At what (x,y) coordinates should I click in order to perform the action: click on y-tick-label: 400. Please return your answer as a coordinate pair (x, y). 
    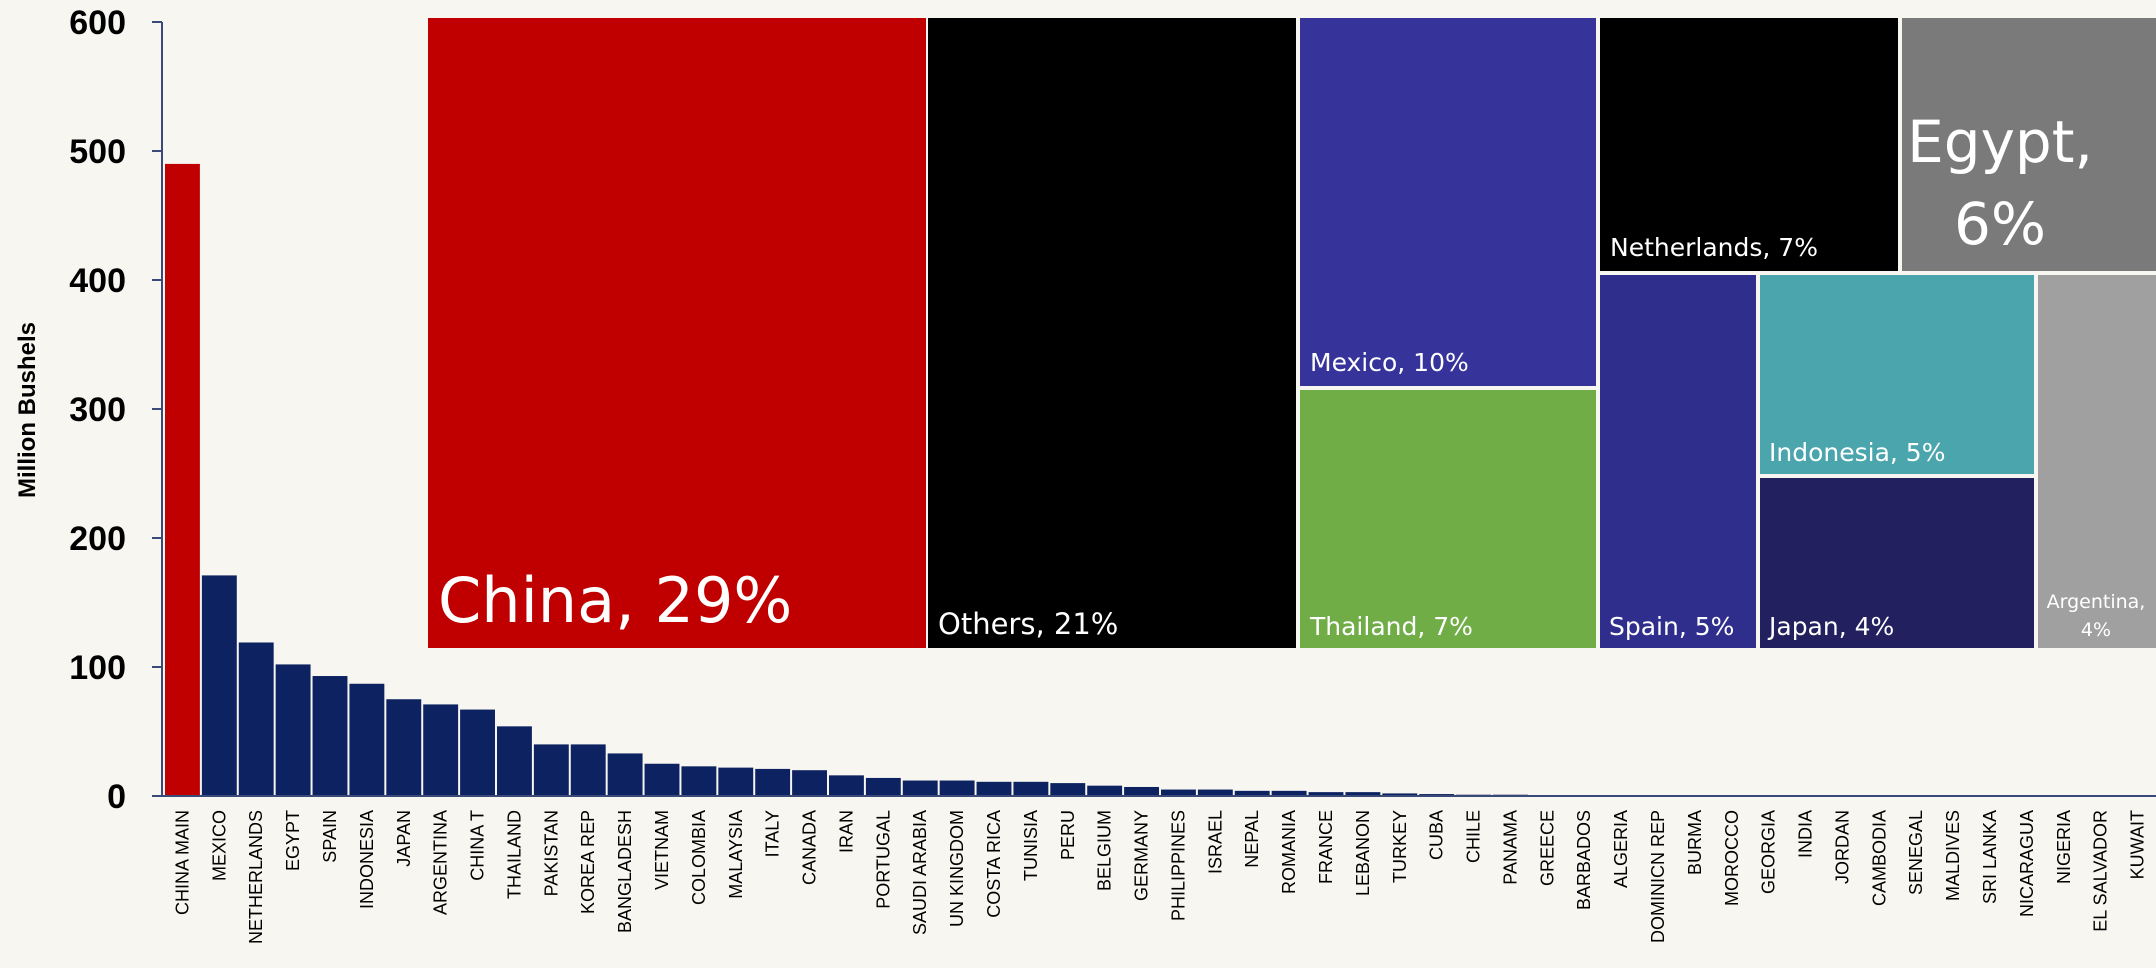
    Looking at the image, I should click on (97, 281).